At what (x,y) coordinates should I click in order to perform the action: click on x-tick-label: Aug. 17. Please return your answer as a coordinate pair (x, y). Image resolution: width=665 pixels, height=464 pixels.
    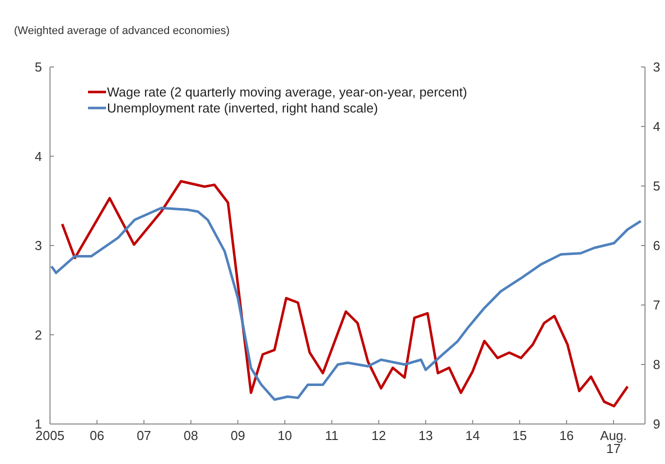
    Looking at the image, I should click on (613, 442).